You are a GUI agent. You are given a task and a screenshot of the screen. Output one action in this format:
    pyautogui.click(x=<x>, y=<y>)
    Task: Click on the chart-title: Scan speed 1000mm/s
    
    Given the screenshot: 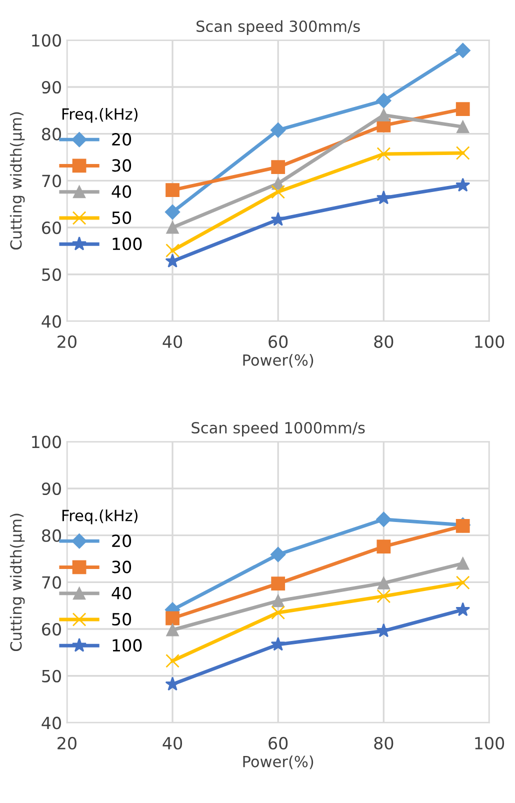 What is the action you would take?
    pyautogui.click(x=278, y=429)
    